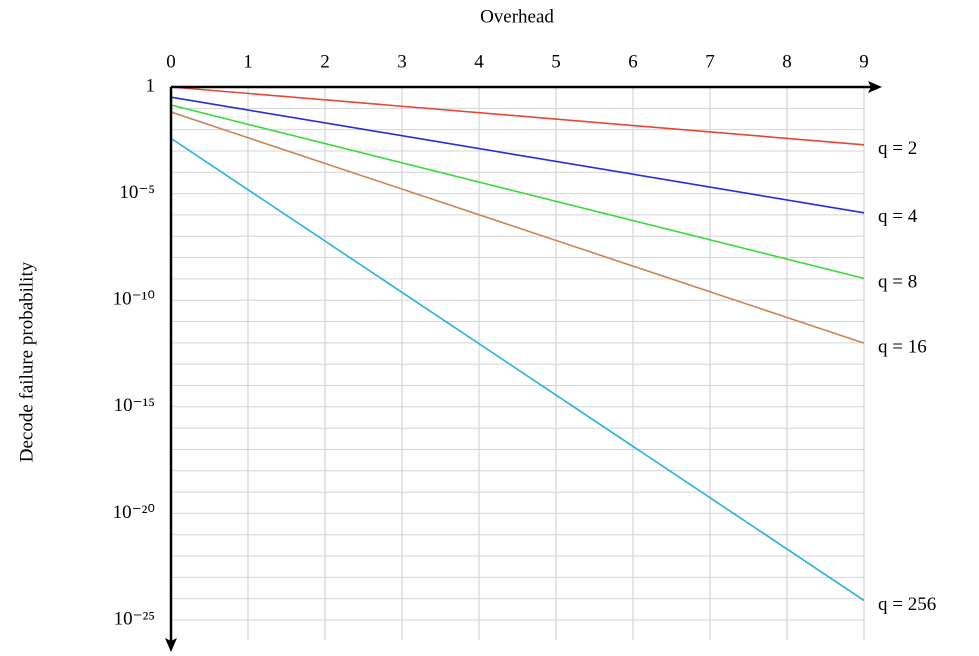  What do you see at coordinates (907, 604) in the screenshot?
I see `series-label: q = 256` at bounding box center [907, 604].